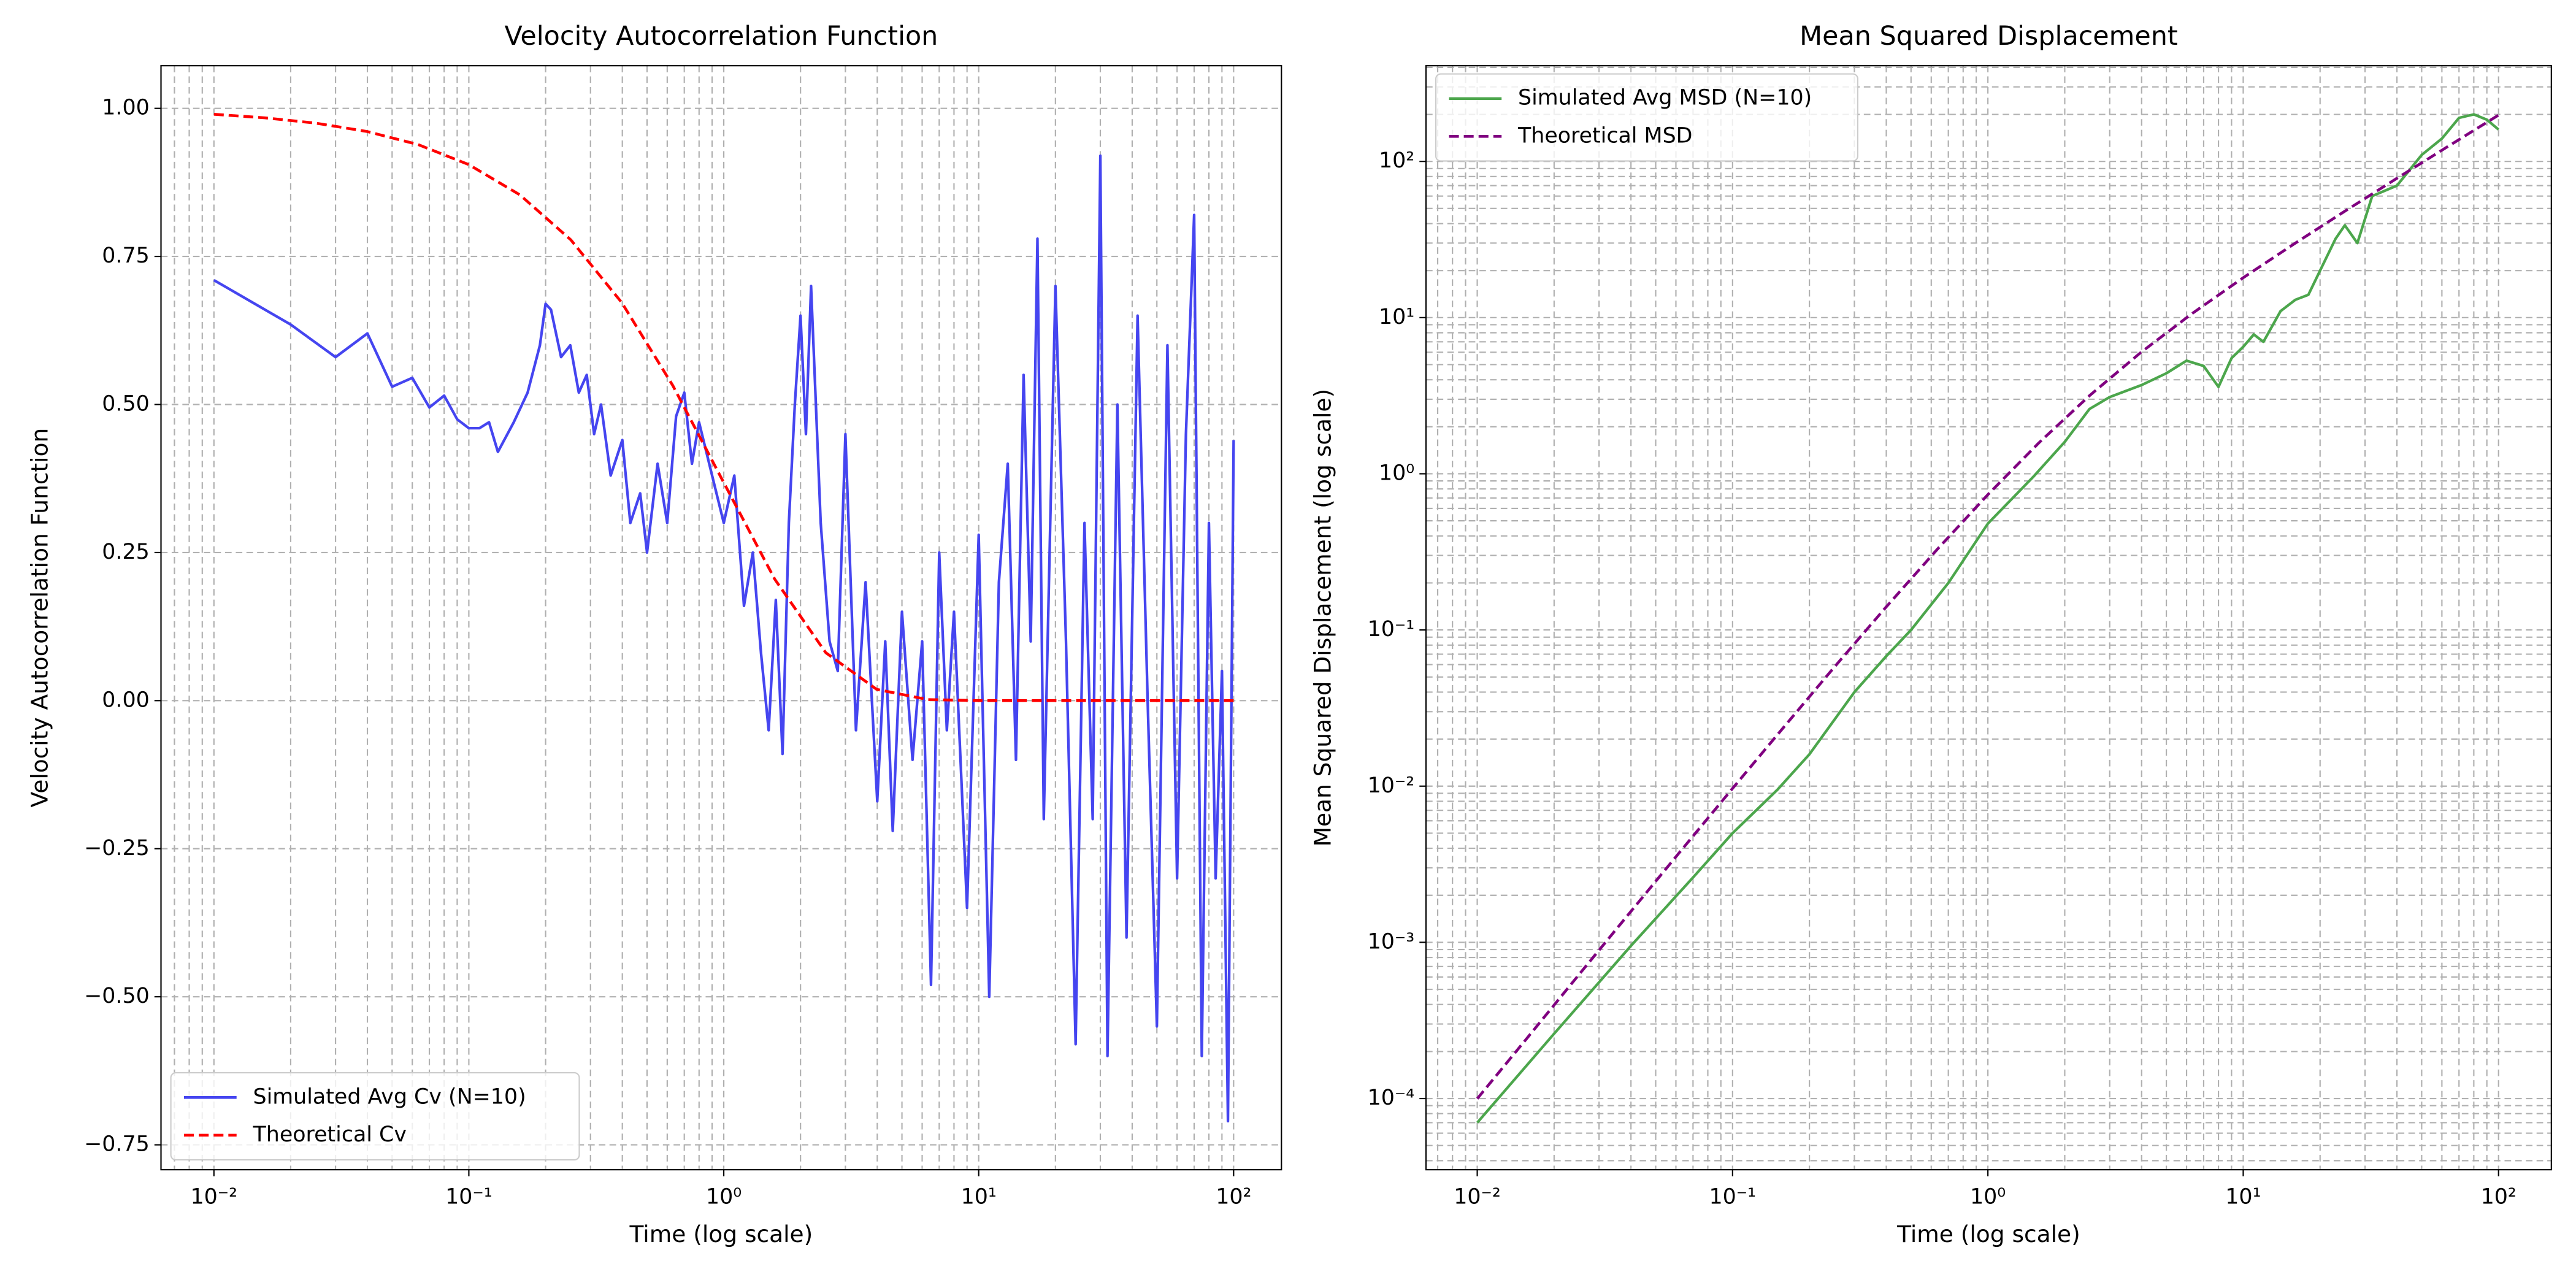  What do you see at coordinates (1322, 618) in the screenshot?
I see `y-axis-label: Mean Squared Displacement (log scale)` at bounding box center [1322, 618].